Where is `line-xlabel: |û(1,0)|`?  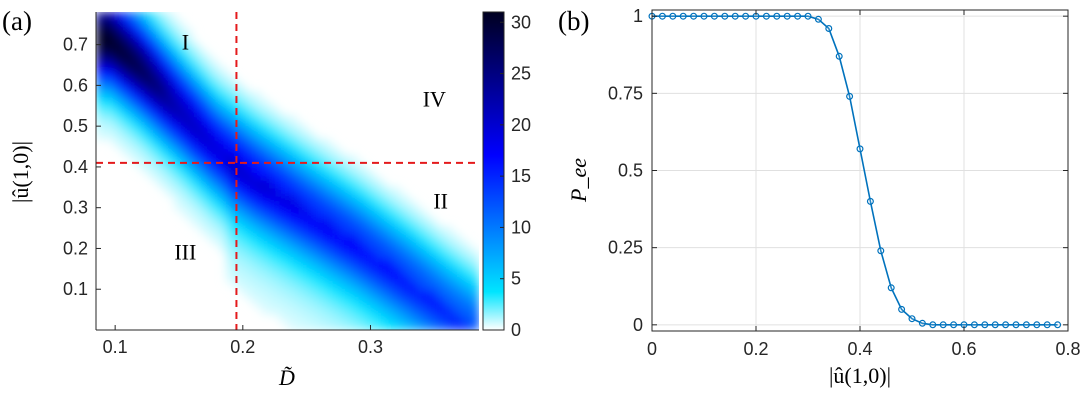 line-xlabel: |û(1,0)| is located at coordinates (860, 375).